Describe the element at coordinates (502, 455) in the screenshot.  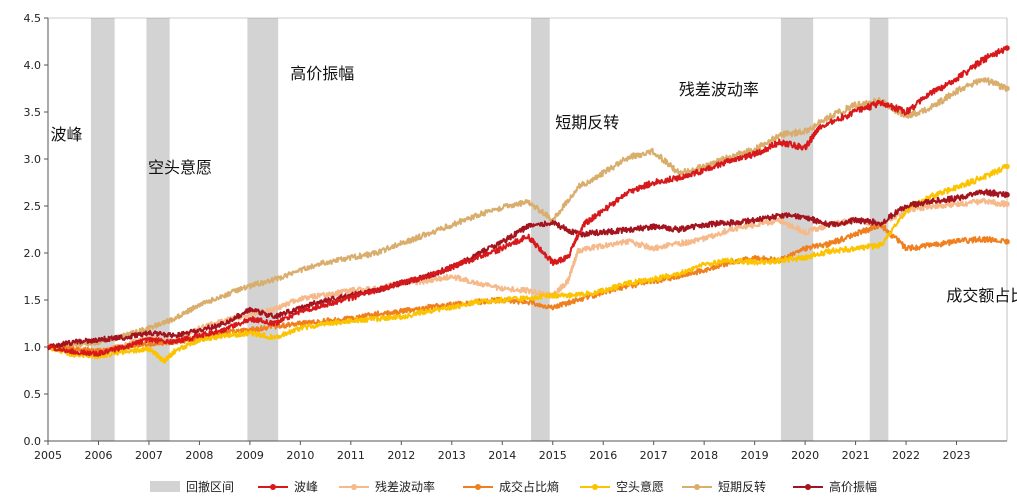
I see `x-tick-label: 2014` at that location.